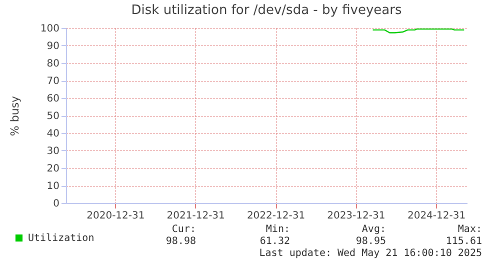 Image resolution: width=497 pixels, height=264 pixels. What do you see at coordinates (374, 229) in the screenshot?
I see `text: Avg:` at bounding box center [374, 229].